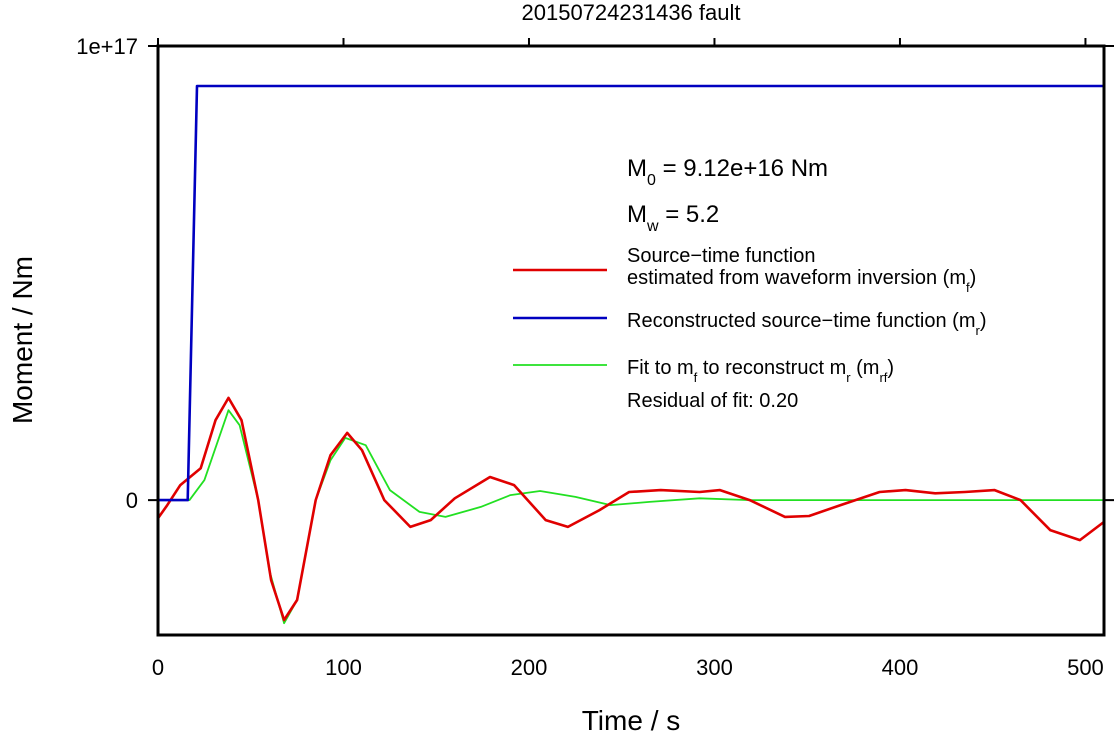 This screenshot has height=736, width=1117. I want to click on legend-label-part: (m, so click(865, 368).